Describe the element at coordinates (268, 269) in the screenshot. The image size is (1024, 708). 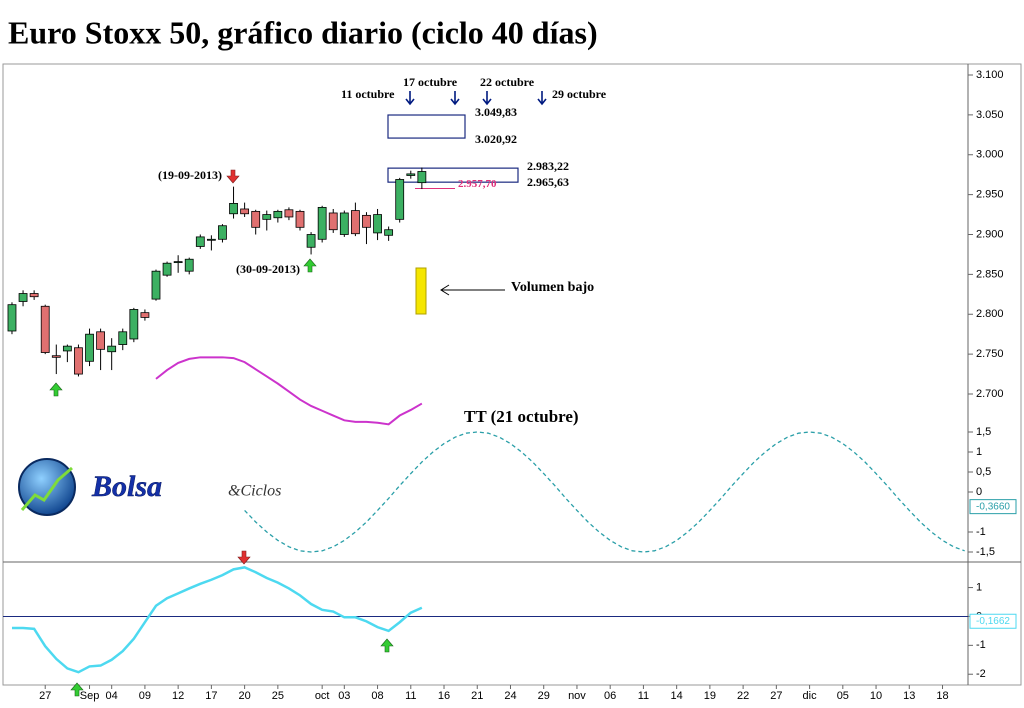
I see `annotation: (30-09-2013)` at that location.